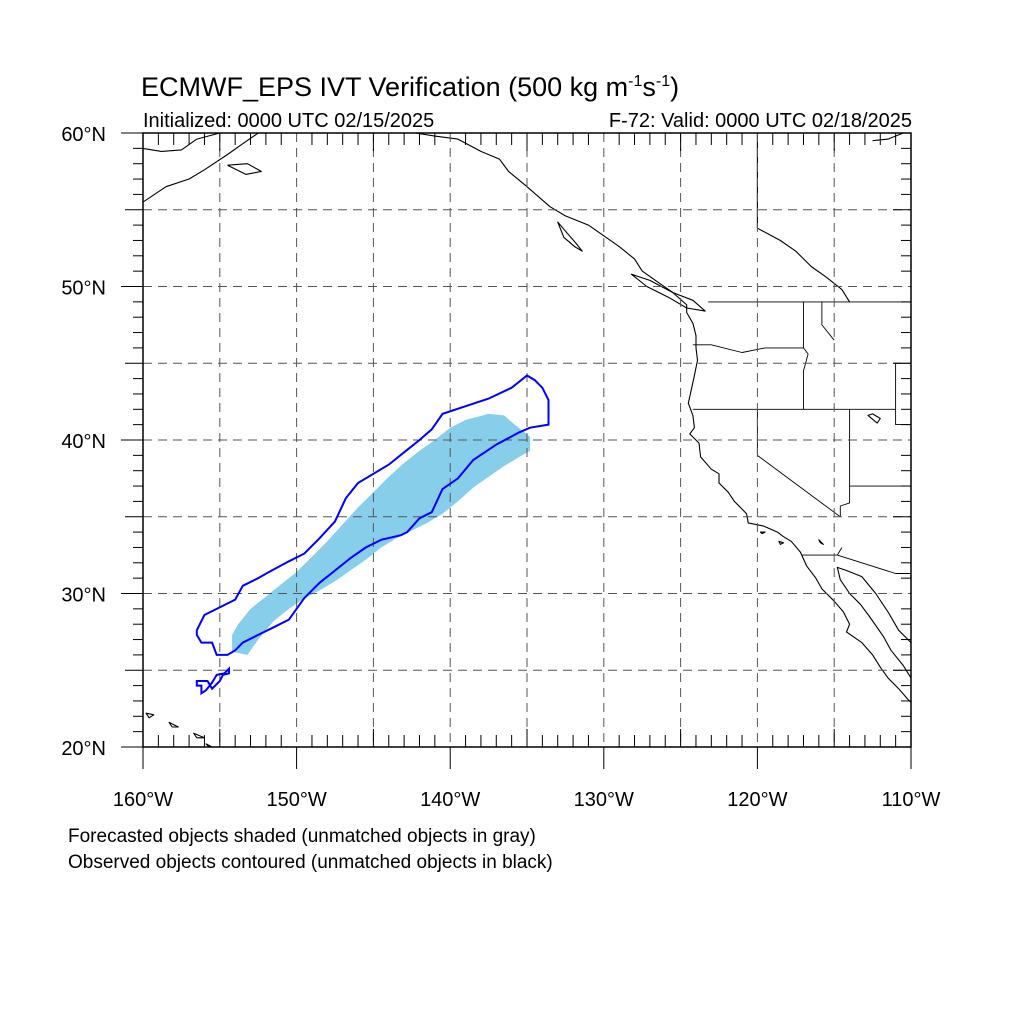 Image resolution: width=1024 pixels, height=1024 pixels. I want to click on forecast-object, so click(381, 534).